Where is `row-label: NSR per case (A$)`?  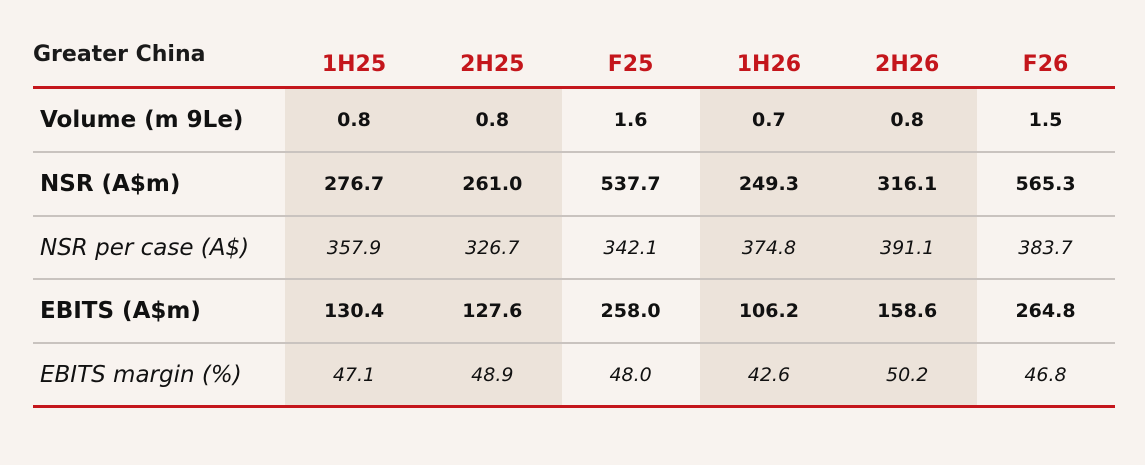
row-label: NSR per case (A$) is located at coordinates (145, 247).